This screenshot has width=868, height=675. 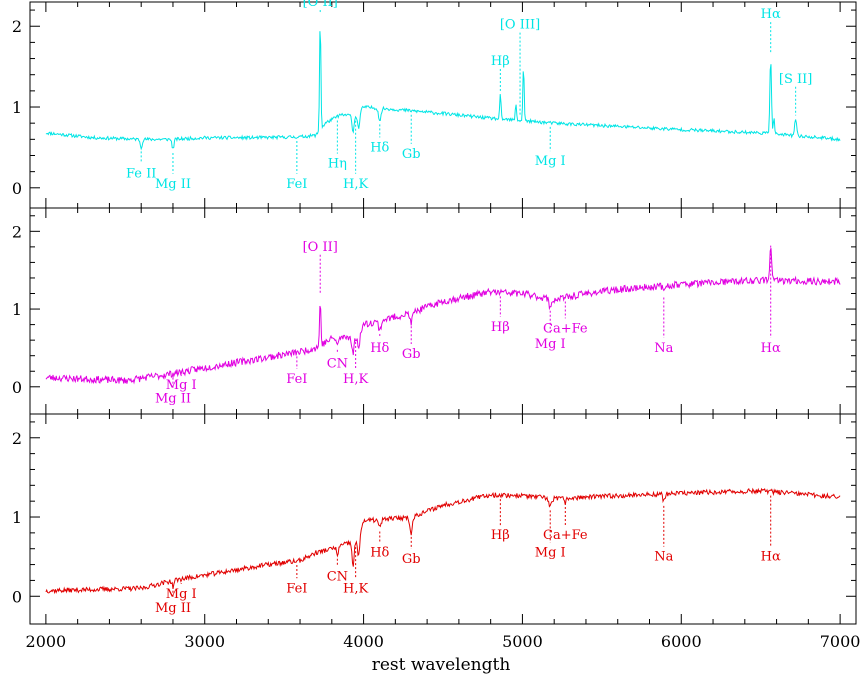 I want to click on x-tick-label: 5000, so click(x=522, y=641).